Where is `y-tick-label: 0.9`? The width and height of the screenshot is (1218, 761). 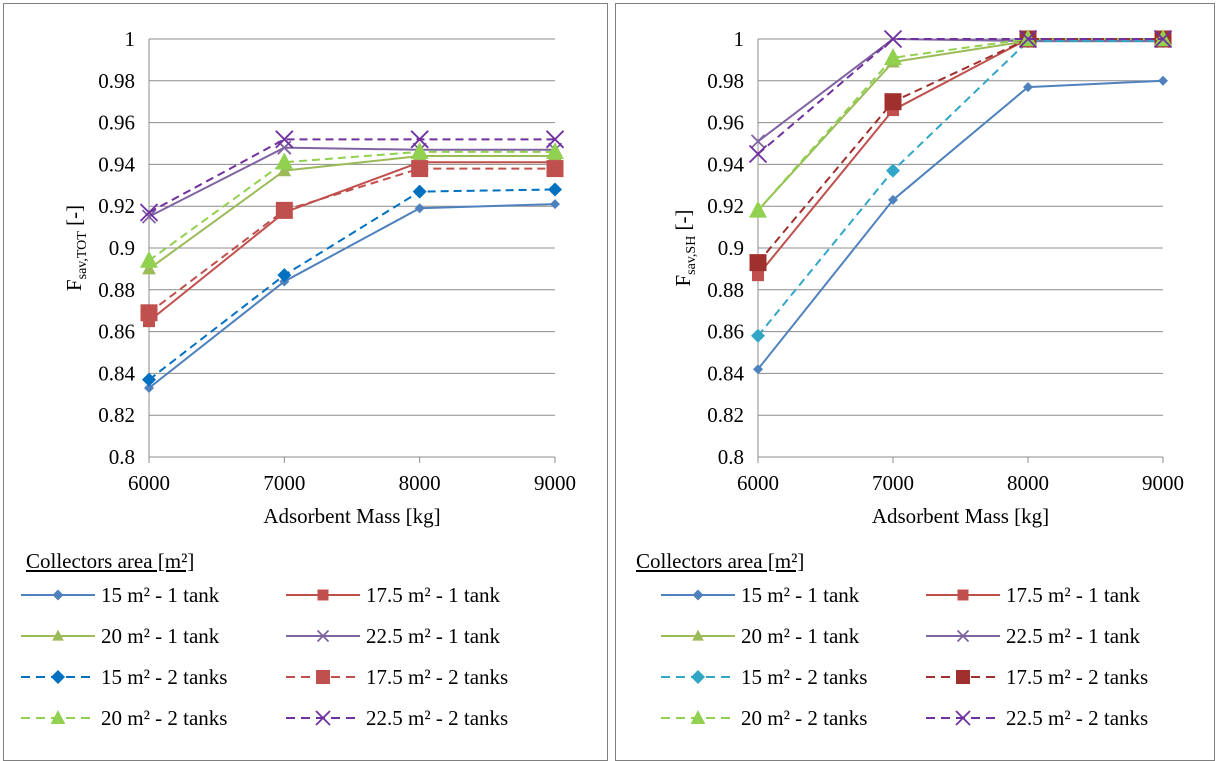
y-tick-label: 0.9 is located at coordinates (731, 248).